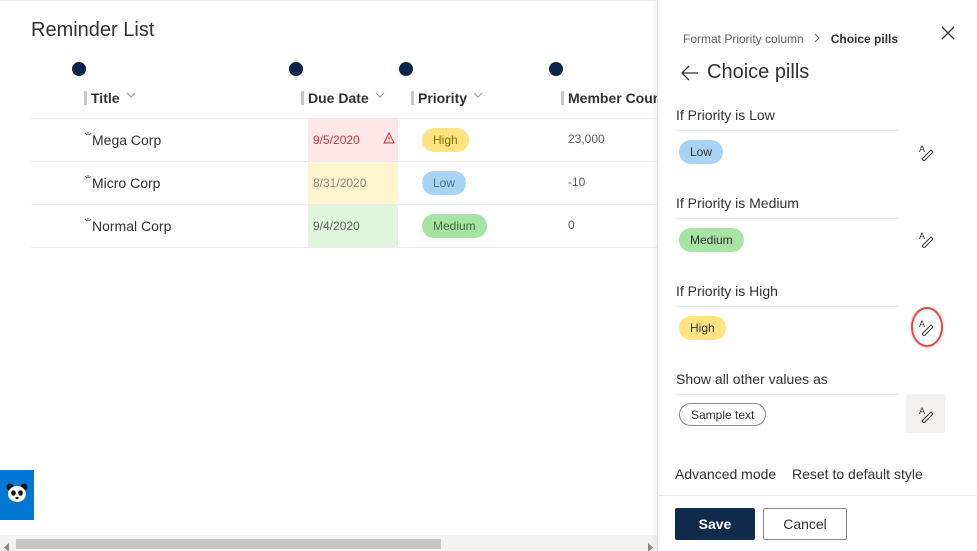 This screenshot has width=977, height=551. What do you see at coordinates (443, 98) in the screenshot?
I see `column-header-label: Priority` at bounding box center [443, 98].